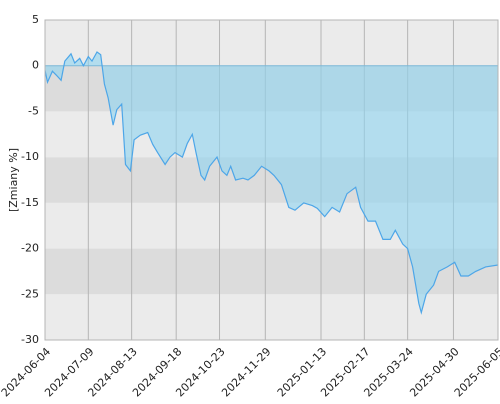 This screenshot has height=404, width=500. I want to click on x-tick-label: 2024-11-29, so click(246, 372).